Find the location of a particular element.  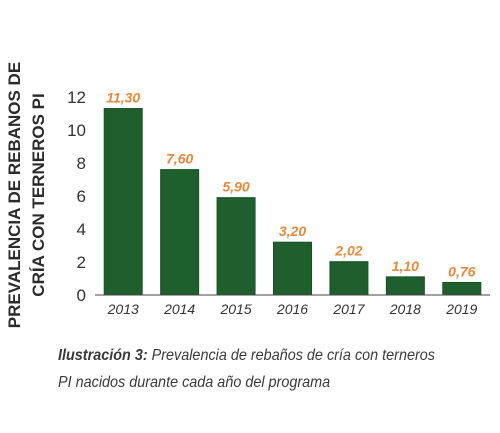

bar-2013 is located at coordinates (123, 202).